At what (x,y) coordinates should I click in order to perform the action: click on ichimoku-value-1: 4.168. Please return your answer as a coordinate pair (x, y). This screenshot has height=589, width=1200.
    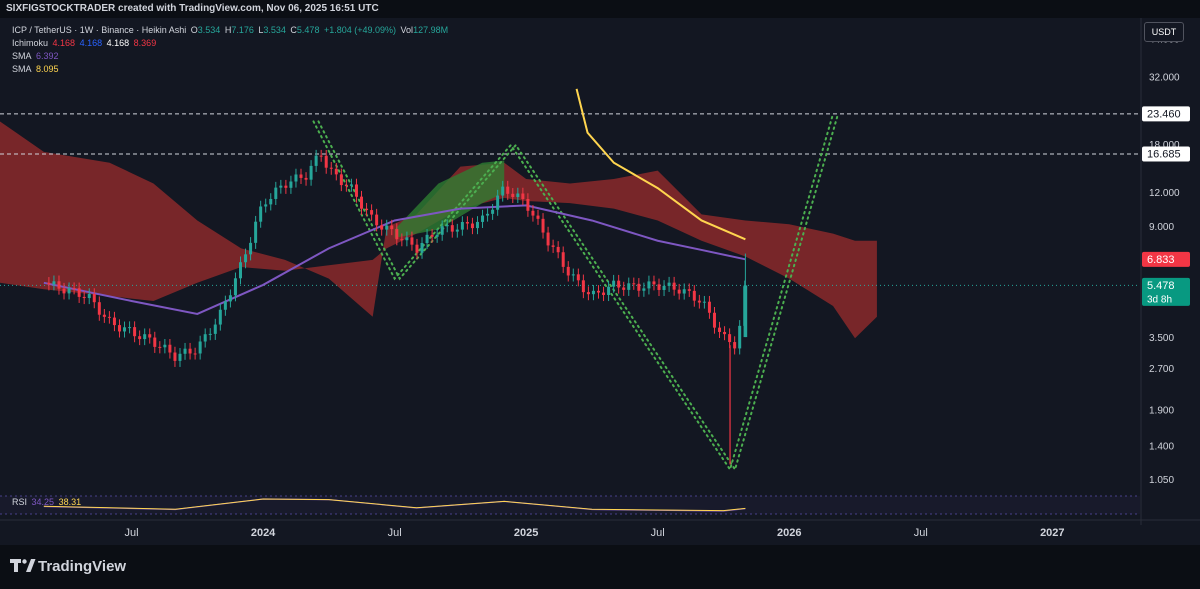
    Looking at the image, I should click on (64, 43).